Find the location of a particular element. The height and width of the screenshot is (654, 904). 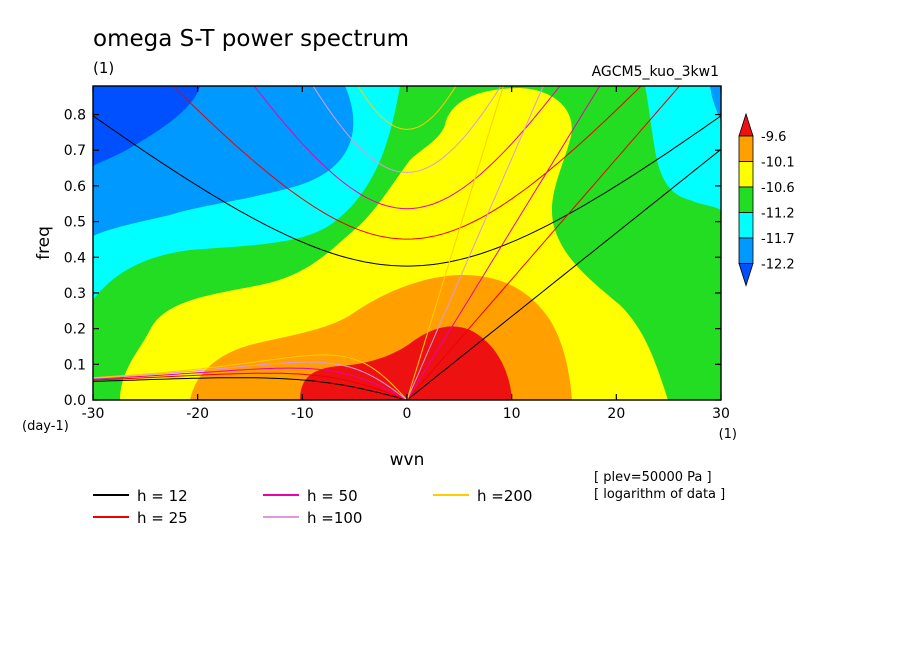

colorbar-label: -9.6 is located at coordinates (773, 137).